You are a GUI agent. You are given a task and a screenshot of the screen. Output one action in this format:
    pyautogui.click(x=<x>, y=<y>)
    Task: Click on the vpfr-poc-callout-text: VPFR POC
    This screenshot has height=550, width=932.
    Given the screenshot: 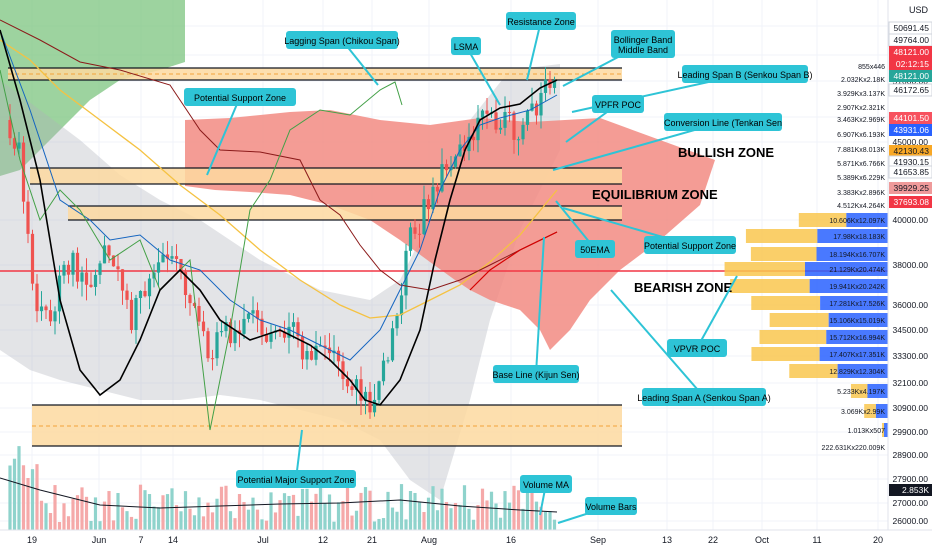 What is the action you would take?
    pyautogui.click(x=618, y=105)
    